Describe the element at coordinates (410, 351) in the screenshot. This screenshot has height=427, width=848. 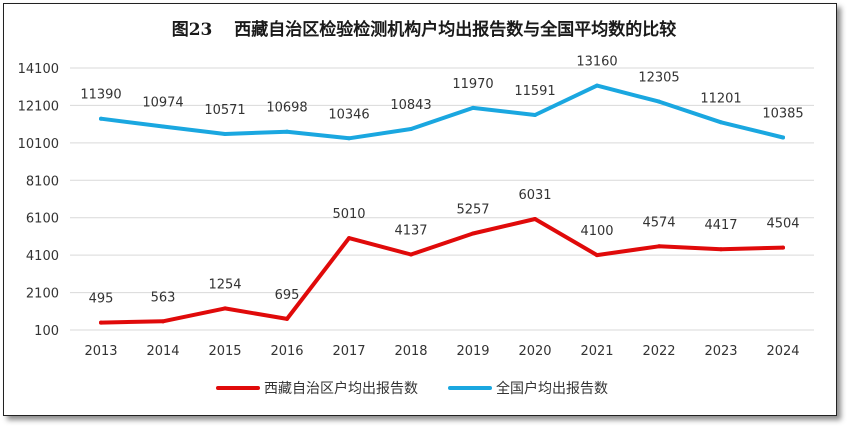
I see `x-tick-label: 2018` at that location.